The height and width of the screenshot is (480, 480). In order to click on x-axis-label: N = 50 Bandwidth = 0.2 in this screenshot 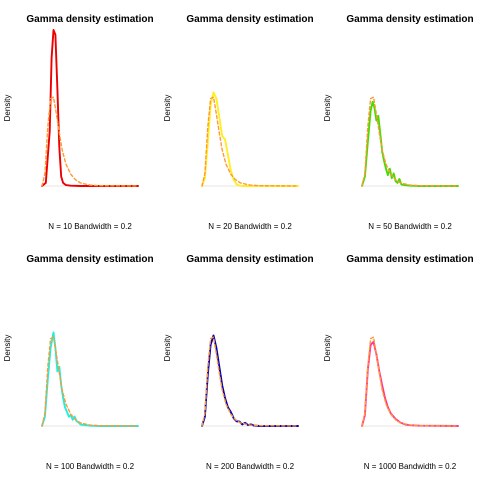, I will do `click(410, 226)`.